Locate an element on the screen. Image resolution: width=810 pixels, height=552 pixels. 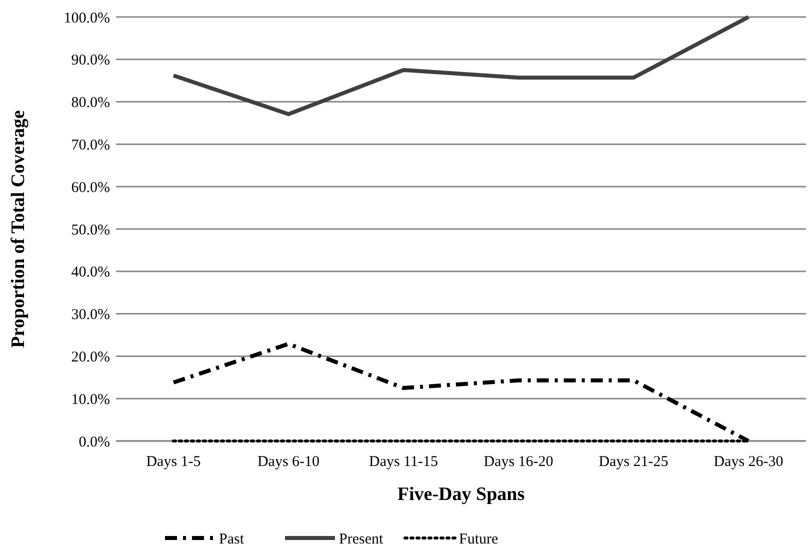
legend-label: Past is located at coordinates (232, 539).